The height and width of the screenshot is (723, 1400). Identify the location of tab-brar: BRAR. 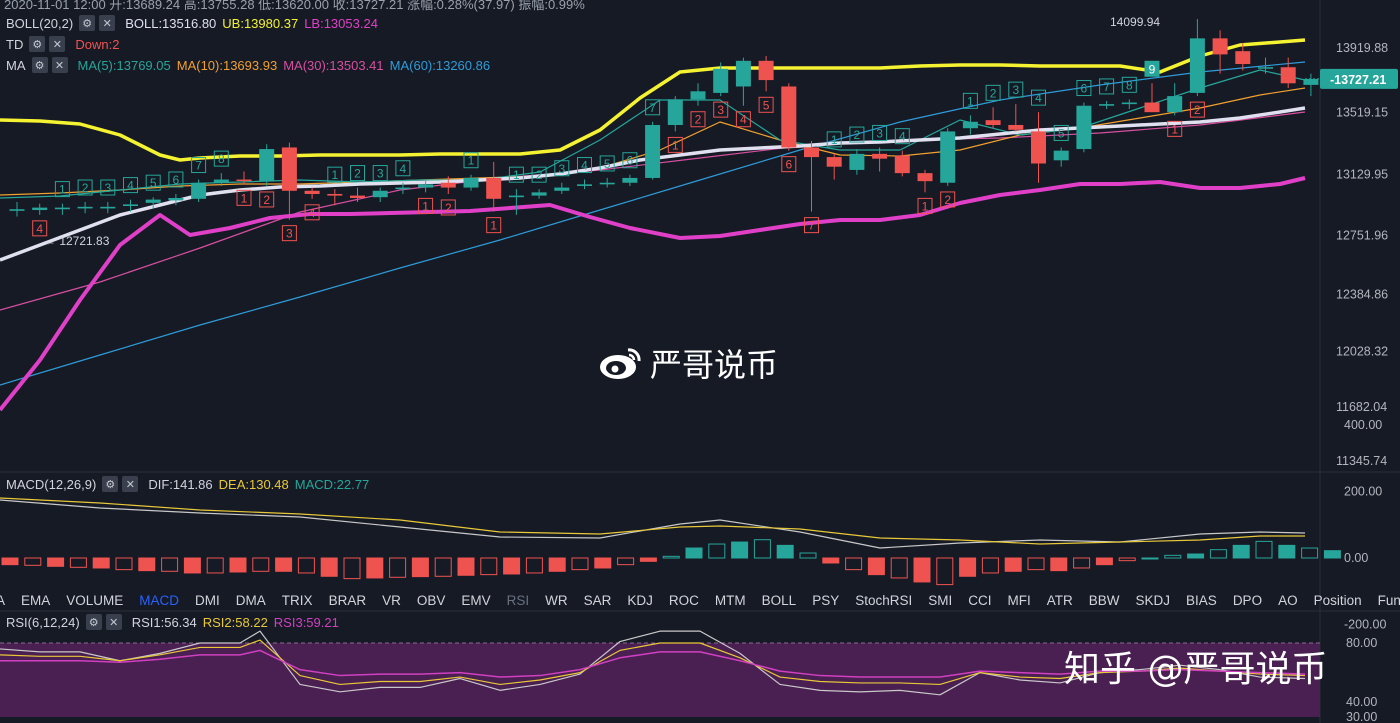
(347, 600).